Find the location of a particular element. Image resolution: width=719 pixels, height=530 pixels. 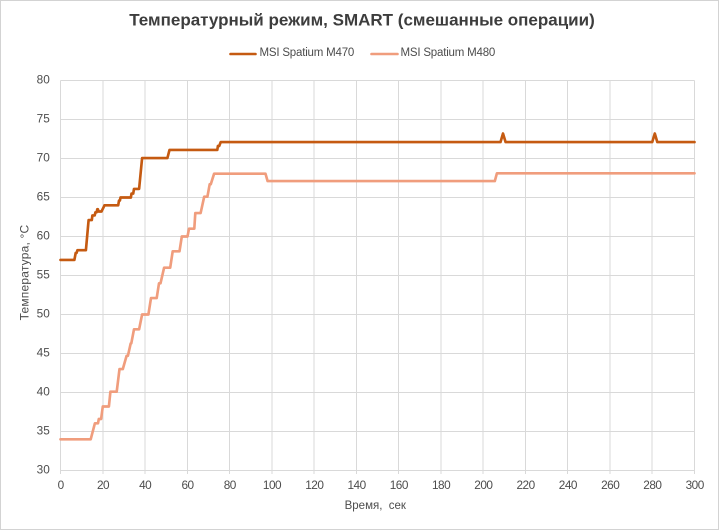

svg-text: 120 is located at coordinates (314, 485).